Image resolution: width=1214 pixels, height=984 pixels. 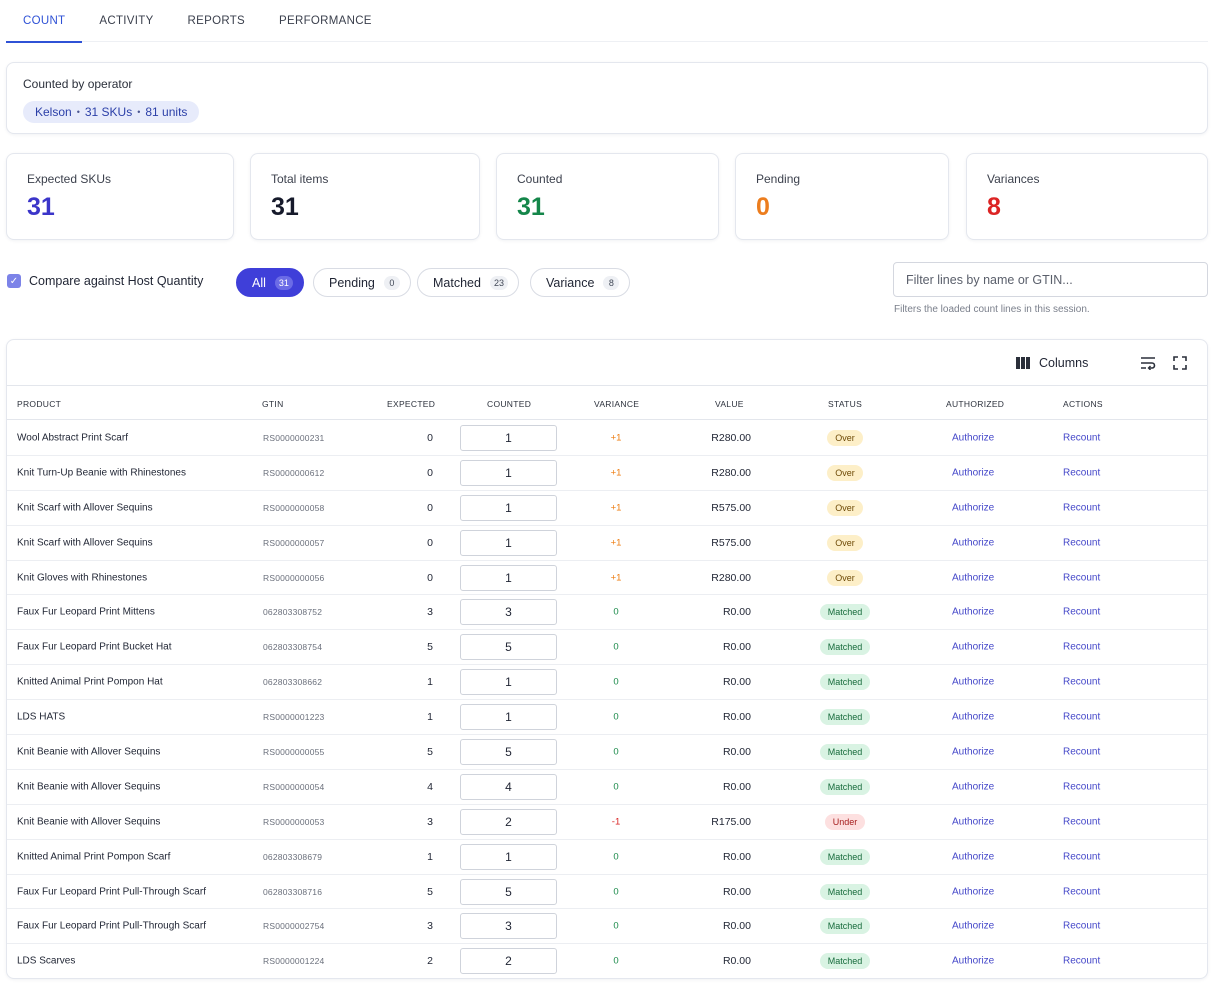 What do you see at coordinates (617, 404) in the screenshot?
I see `header-variance: VARIANCE` at bounding box center [617, 404].